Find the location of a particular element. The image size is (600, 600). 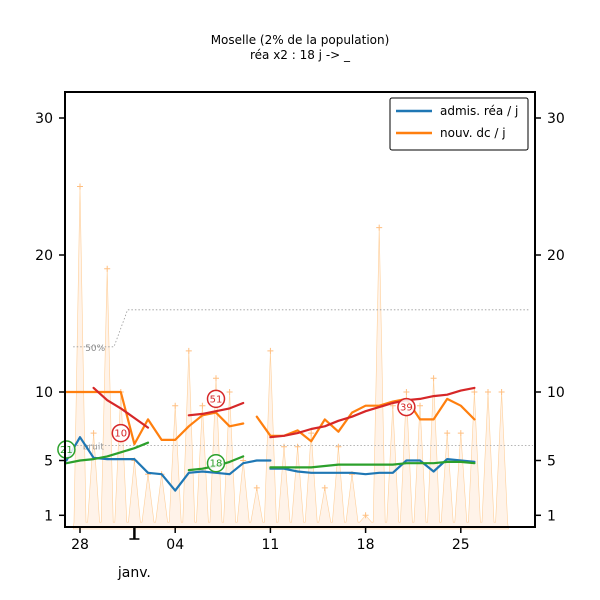

annotation-label: 10 is located at coordinates (120, 434).